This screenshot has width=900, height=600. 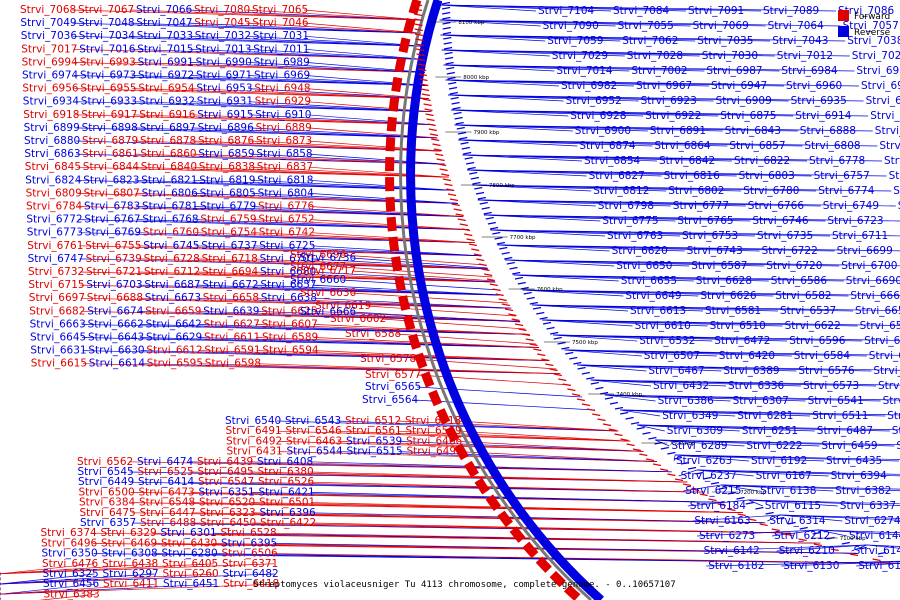 I want to click on gene-label: Strvi_6804, so click(x=286, y=193).